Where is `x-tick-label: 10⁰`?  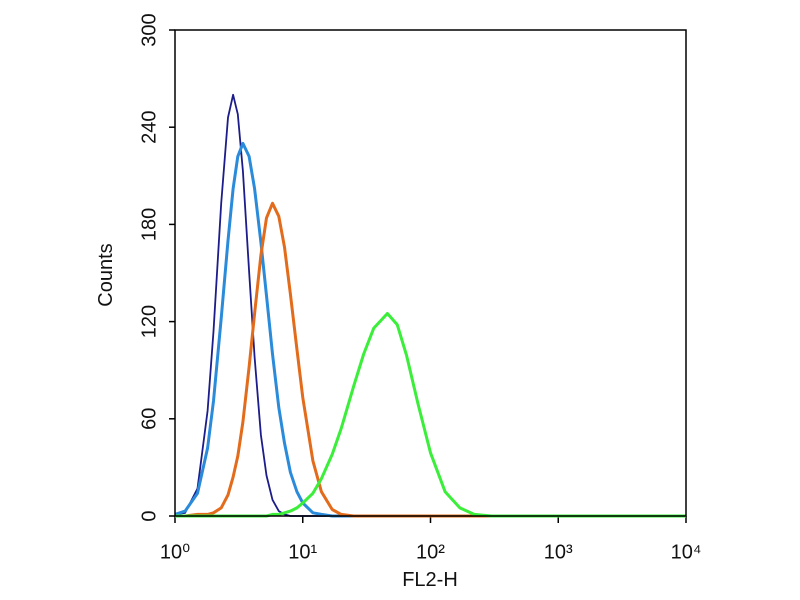 x-tick-label: 10⁰ is located at coordinates (175, 552).